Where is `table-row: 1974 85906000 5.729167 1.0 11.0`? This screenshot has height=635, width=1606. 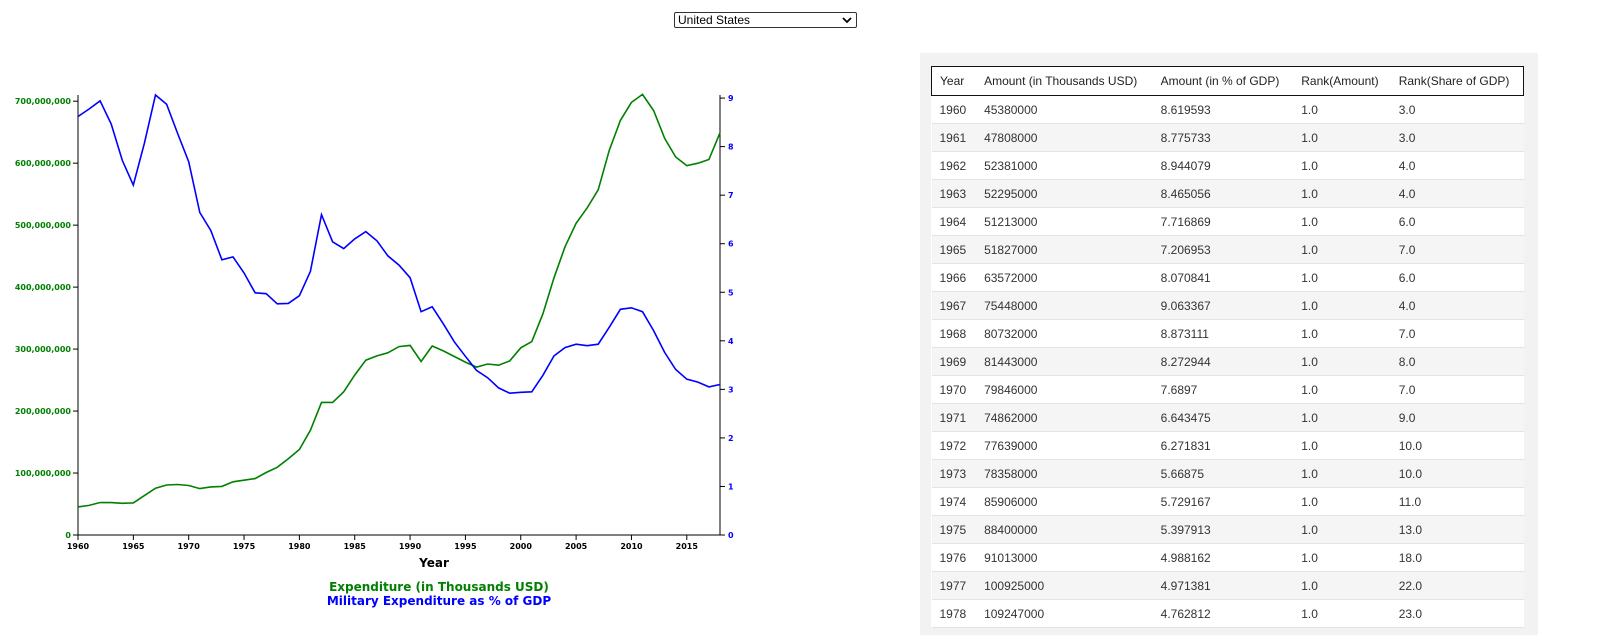 table-row: 1974 85906000 5.729167 1.0 11.0 is located at coordinates (1227, 501).